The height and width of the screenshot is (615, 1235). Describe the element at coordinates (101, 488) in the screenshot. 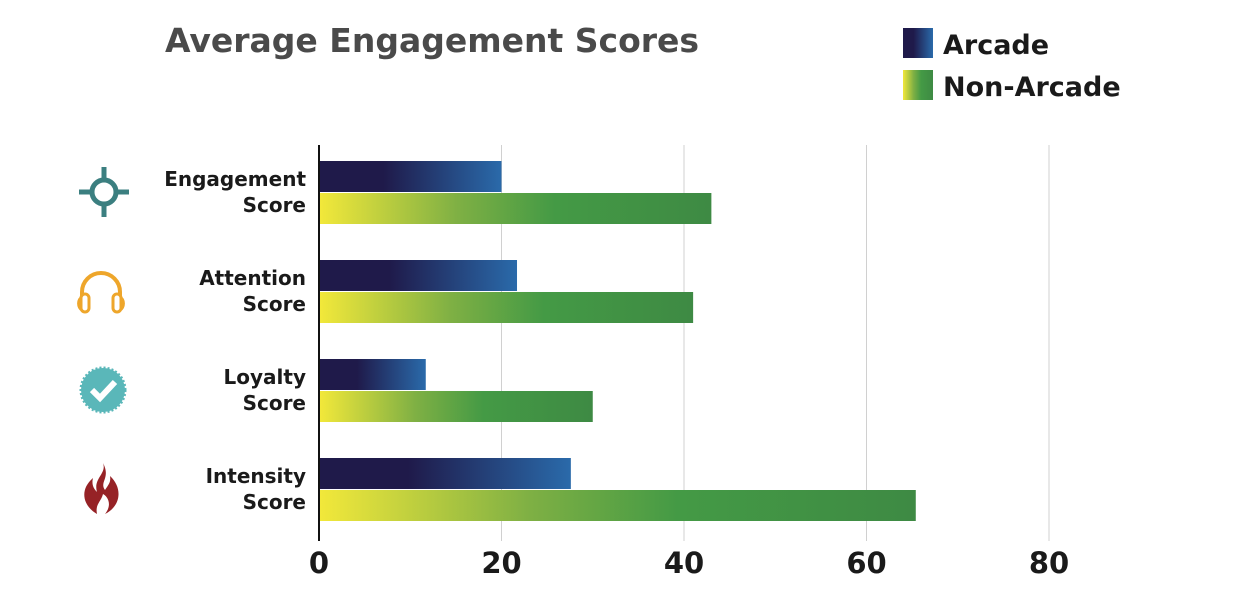

I see `flame-icon` at that location.